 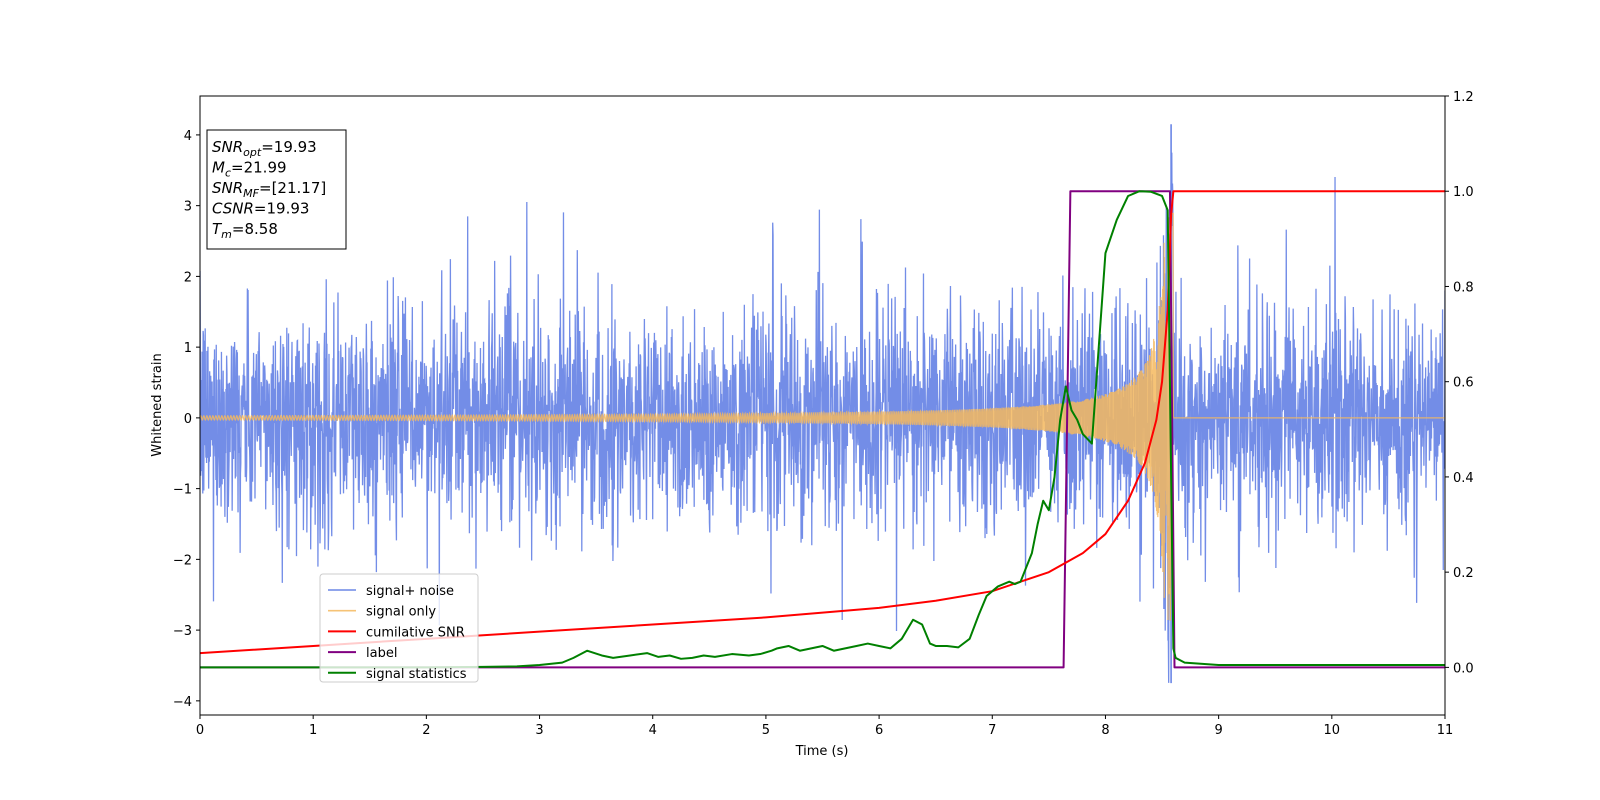 I want to click on x-tick-label: 11, so click(x=1445, y=730).